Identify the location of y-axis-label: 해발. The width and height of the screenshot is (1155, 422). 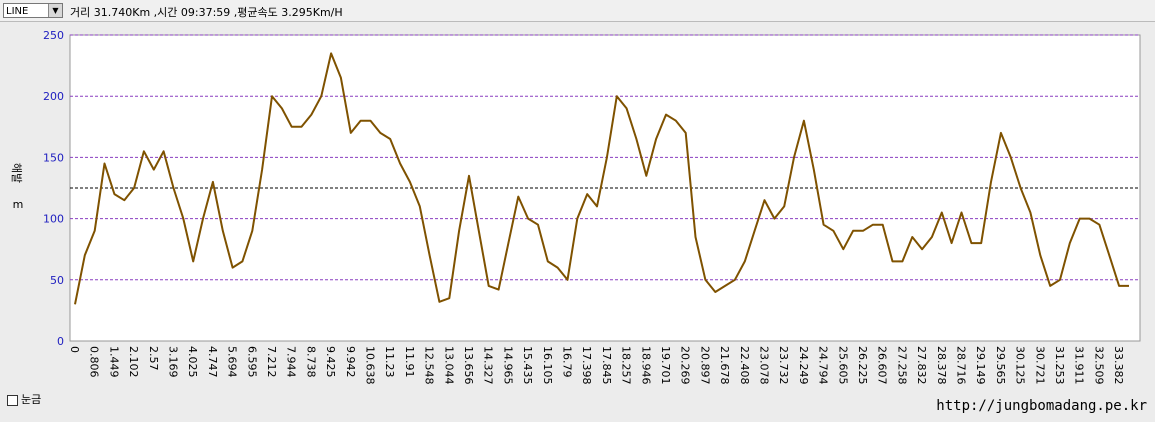
(17, 173).